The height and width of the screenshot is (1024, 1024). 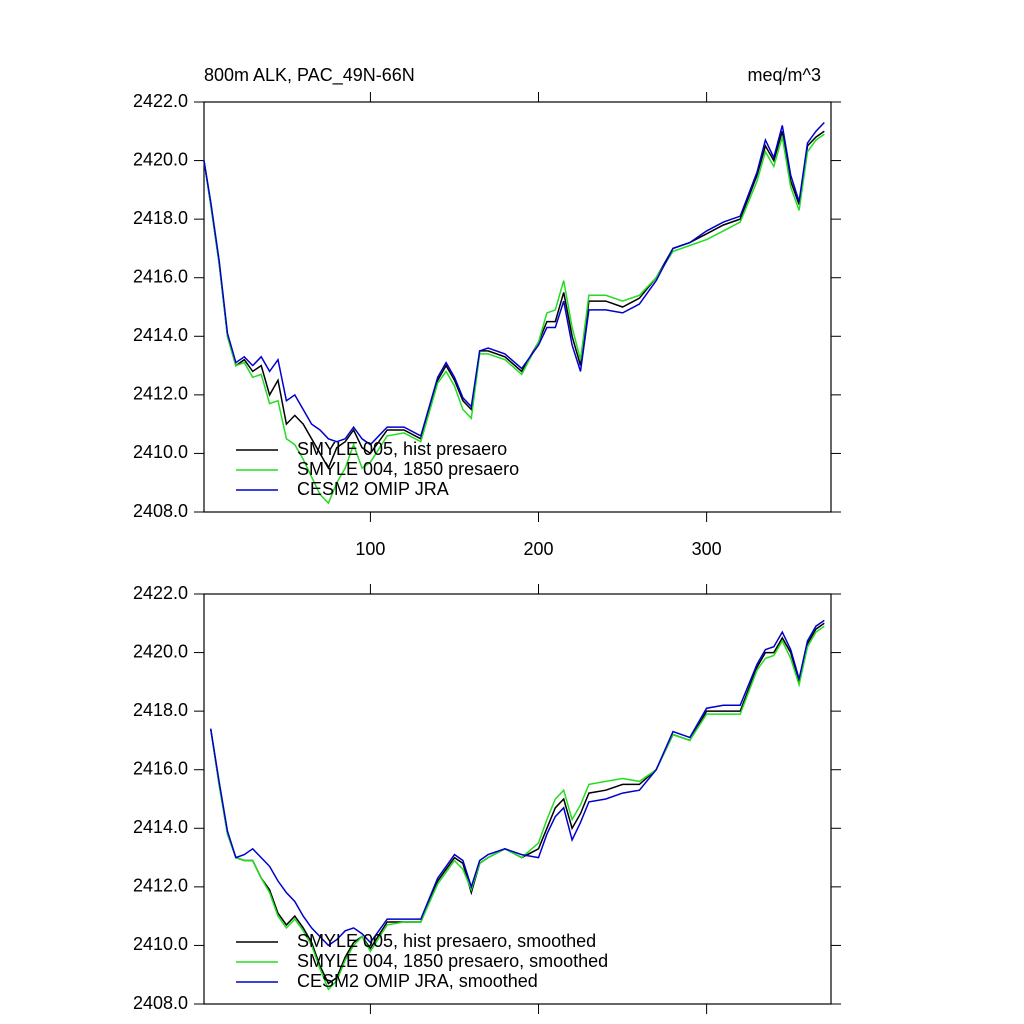 What do you see at coordinates (452, 961) in the screenshot?
I see `legend-label: SMYLE 004, 1850 presaero, smoothed` at bounding box center [452, 961].